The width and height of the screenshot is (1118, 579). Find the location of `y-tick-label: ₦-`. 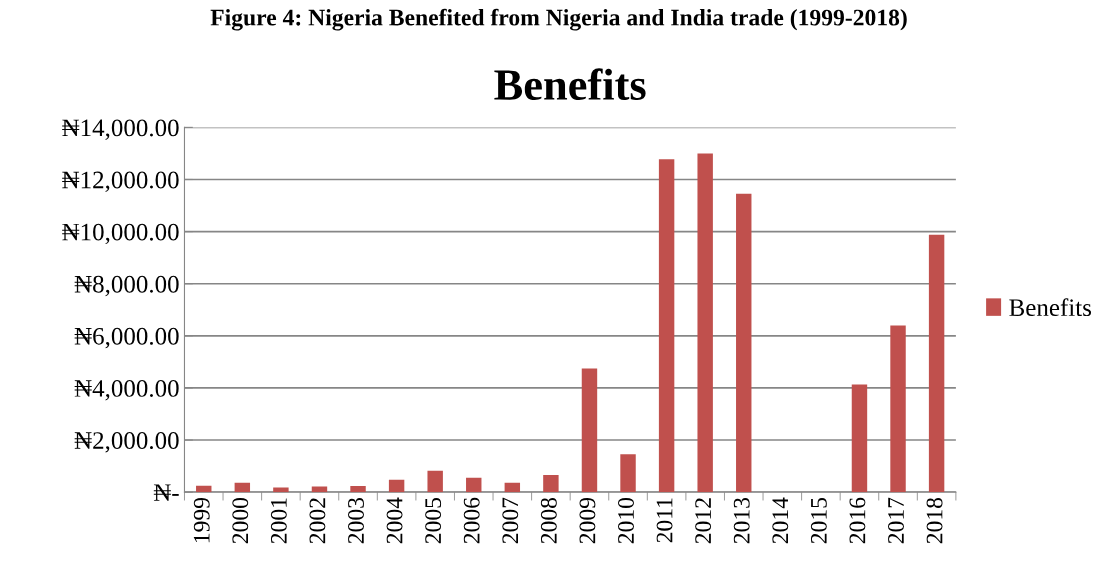

y-tick-label: ₦- is located at coordinates (166, 492).